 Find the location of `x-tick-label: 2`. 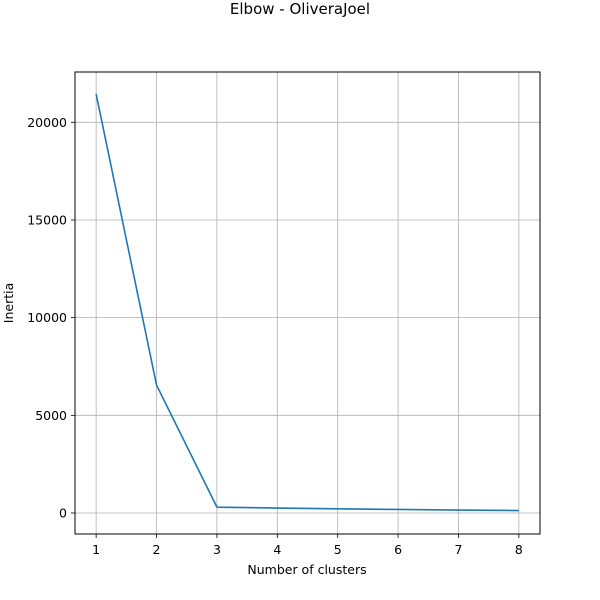

x-tick-label: 2 is located at coordinates (157, 549).